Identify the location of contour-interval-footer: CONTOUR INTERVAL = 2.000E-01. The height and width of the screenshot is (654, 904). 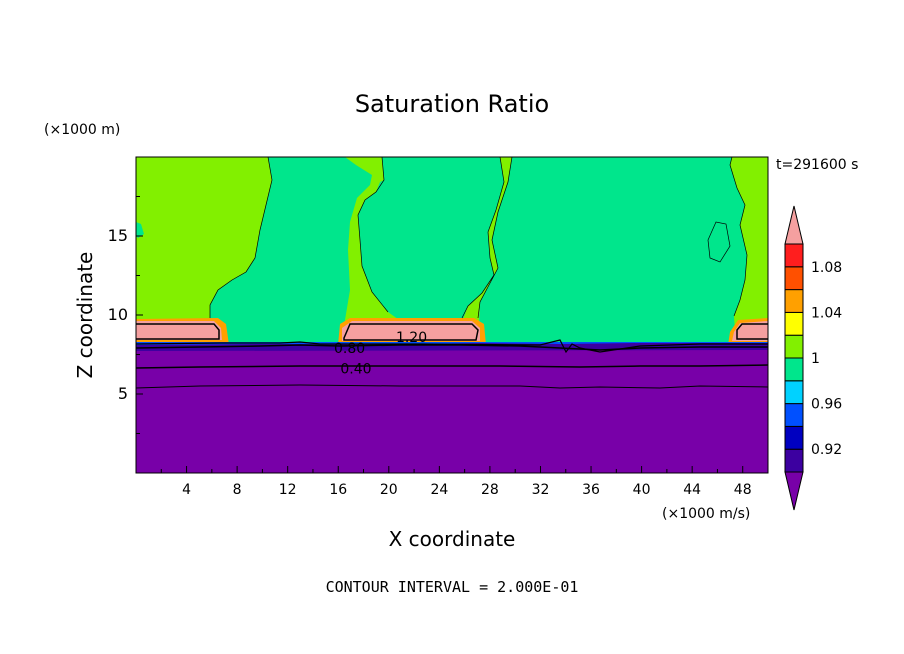
(452, 587).